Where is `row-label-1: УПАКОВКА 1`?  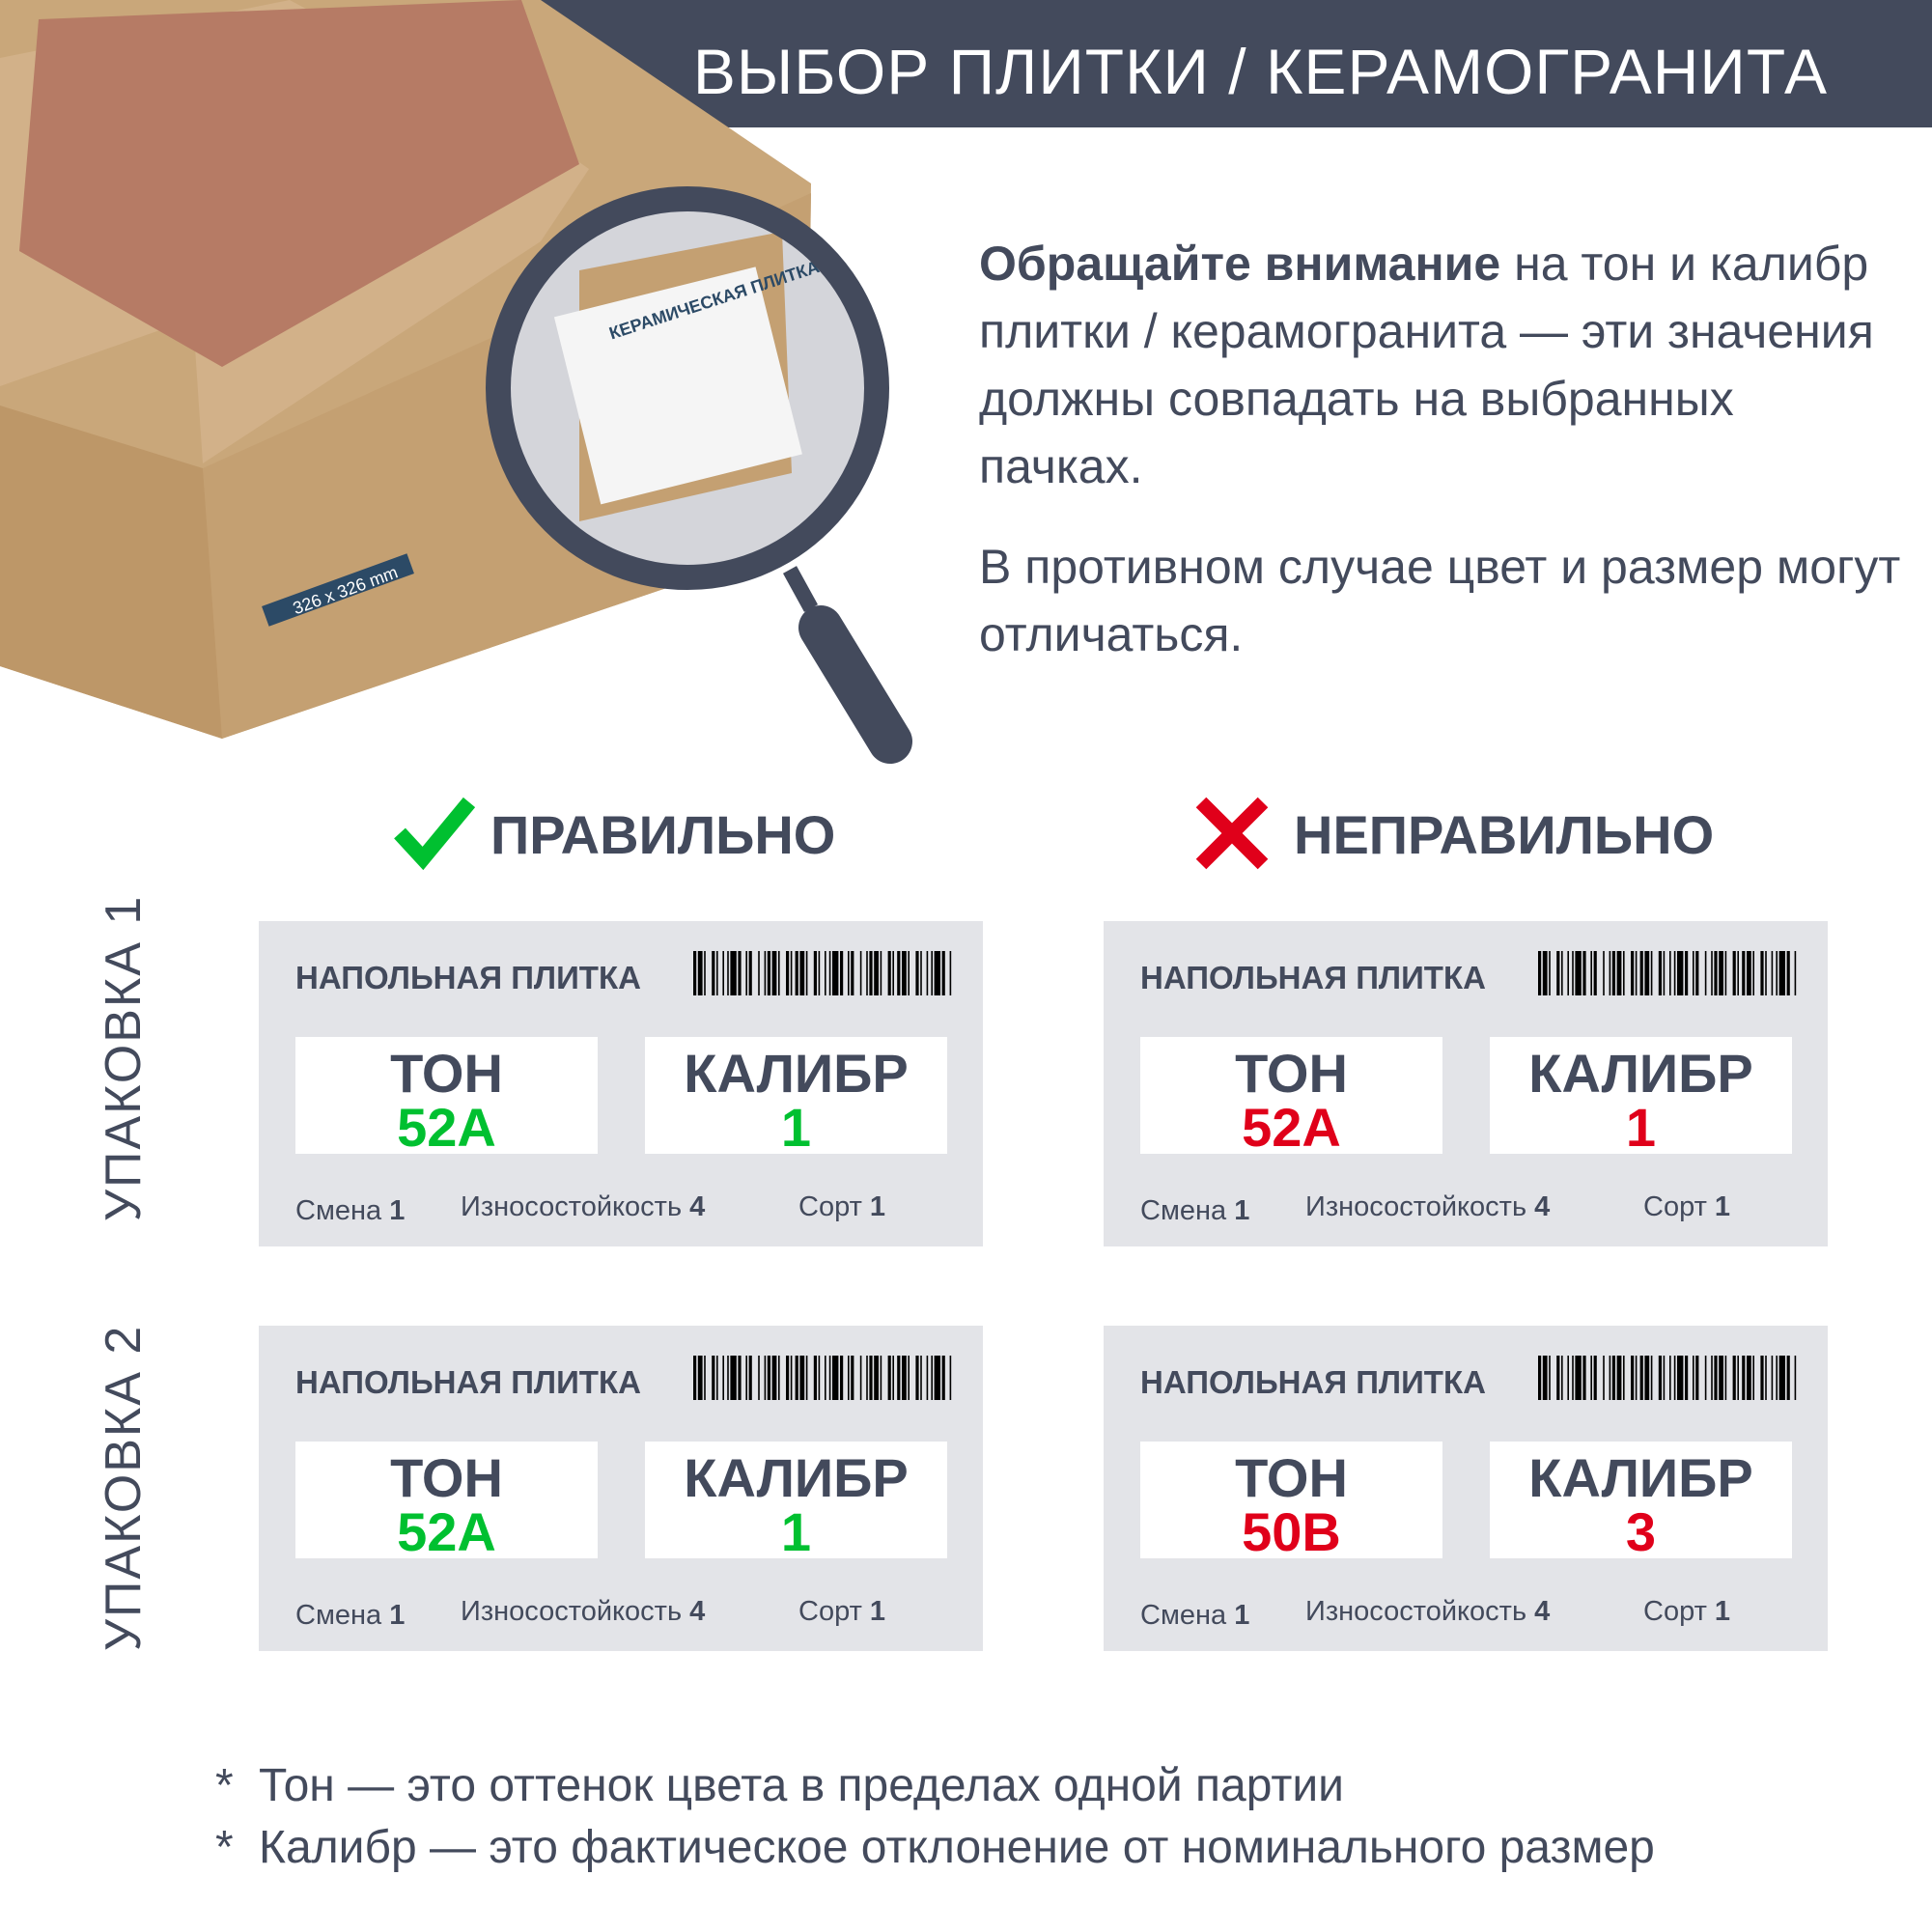 row-label-1: УПАКОВКА 1 is located at coordinates (124, 1058).